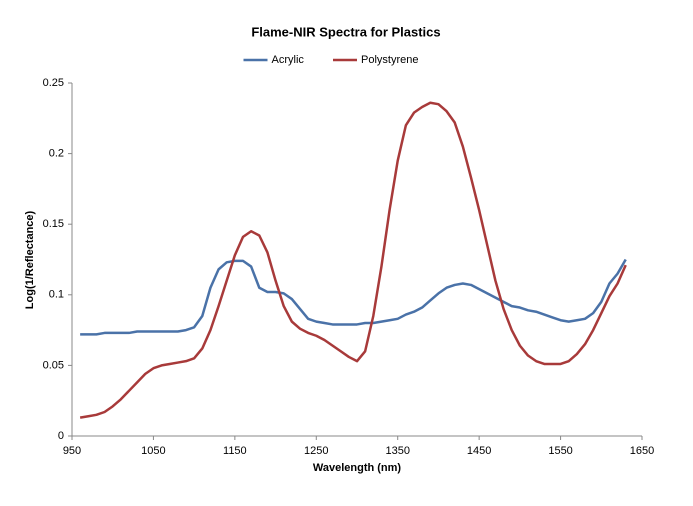 The height and width of the screenshot is (506, 693). I want to click on chart-title: Flame-NIR Spectra for Plastics, so click(345, 31).